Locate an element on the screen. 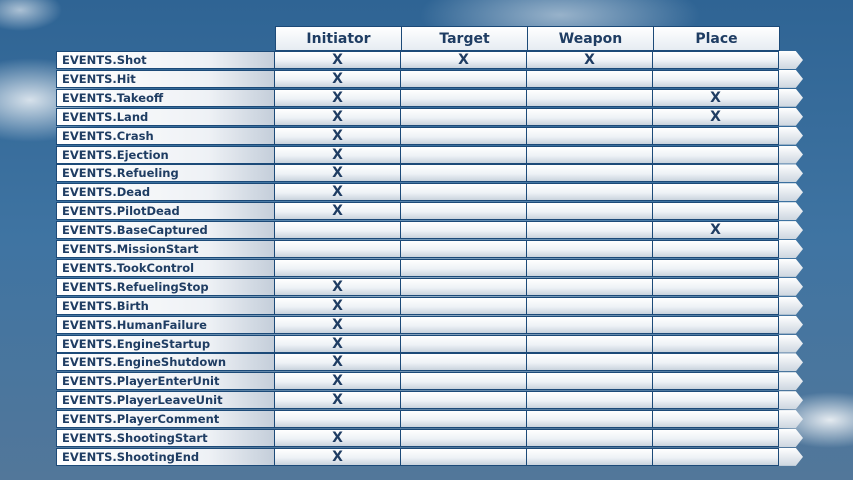 The height and width of the screenshot is (480, 853). table-row: EVENTS.EngineShutdown X is located at coordinates (429, 362).